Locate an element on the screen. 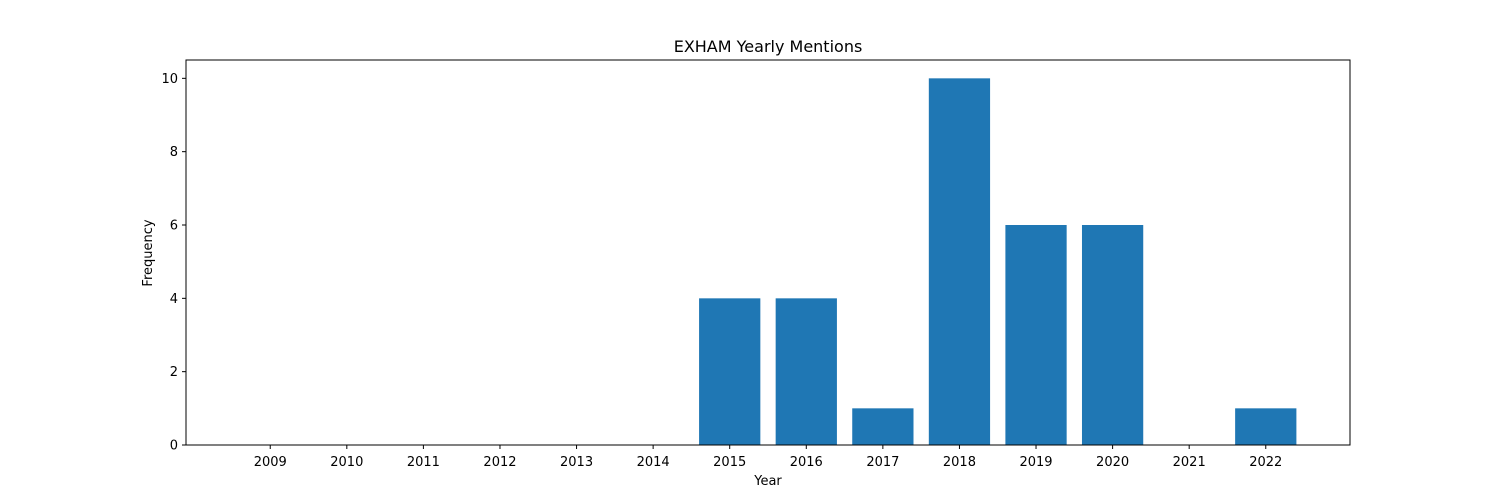 Image resolution: width=1500 pixels, height=500 pixels. y-tick-label-6: 6 is located at coordinates (174, 226).